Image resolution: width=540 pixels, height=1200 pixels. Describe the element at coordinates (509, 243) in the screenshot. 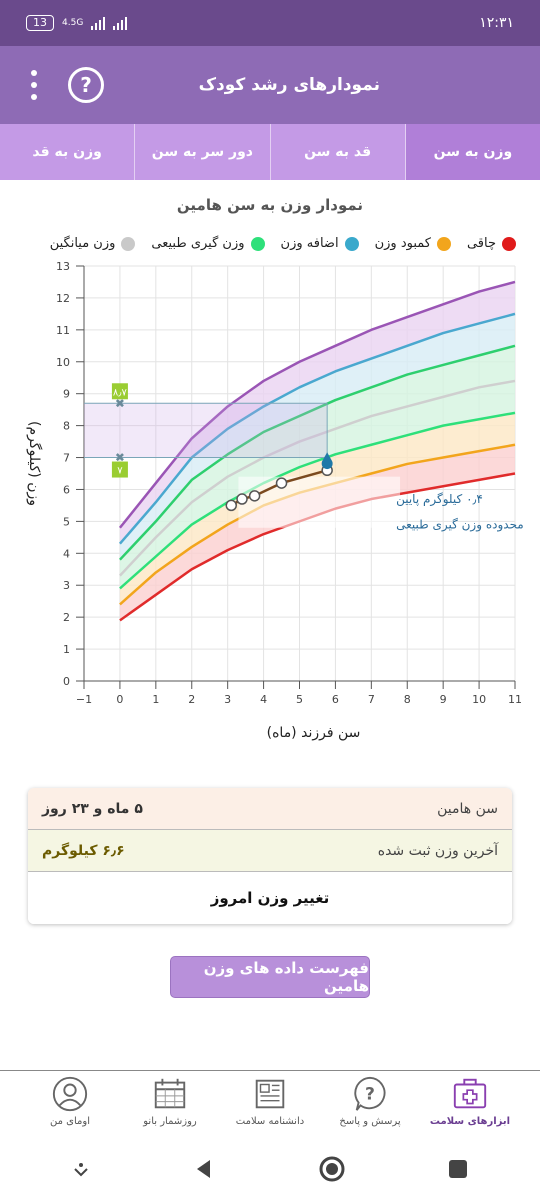

I see `legend-obesity-dot` at that location.